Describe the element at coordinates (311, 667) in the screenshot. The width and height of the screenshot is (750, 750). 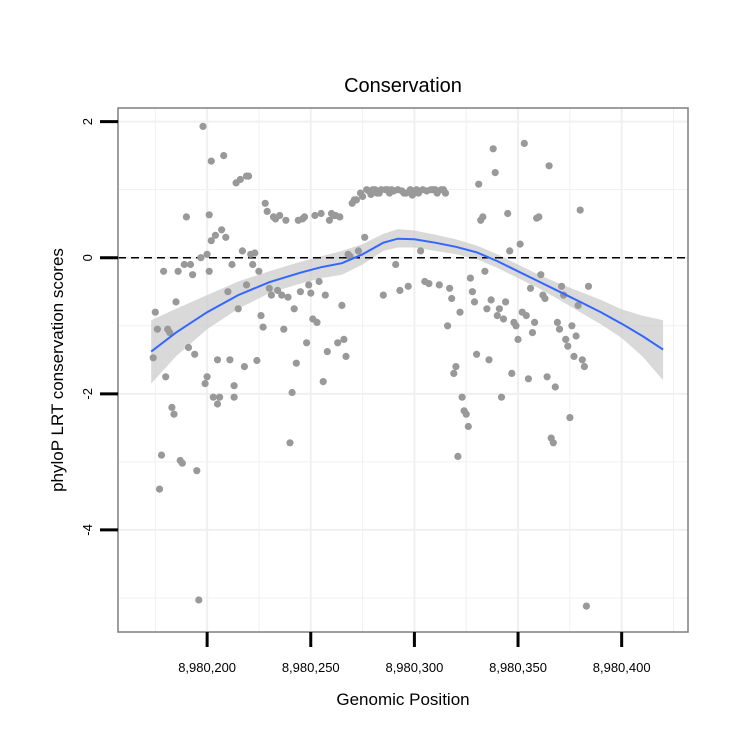
I see `x-tick-label: 8,980,250` at that location.